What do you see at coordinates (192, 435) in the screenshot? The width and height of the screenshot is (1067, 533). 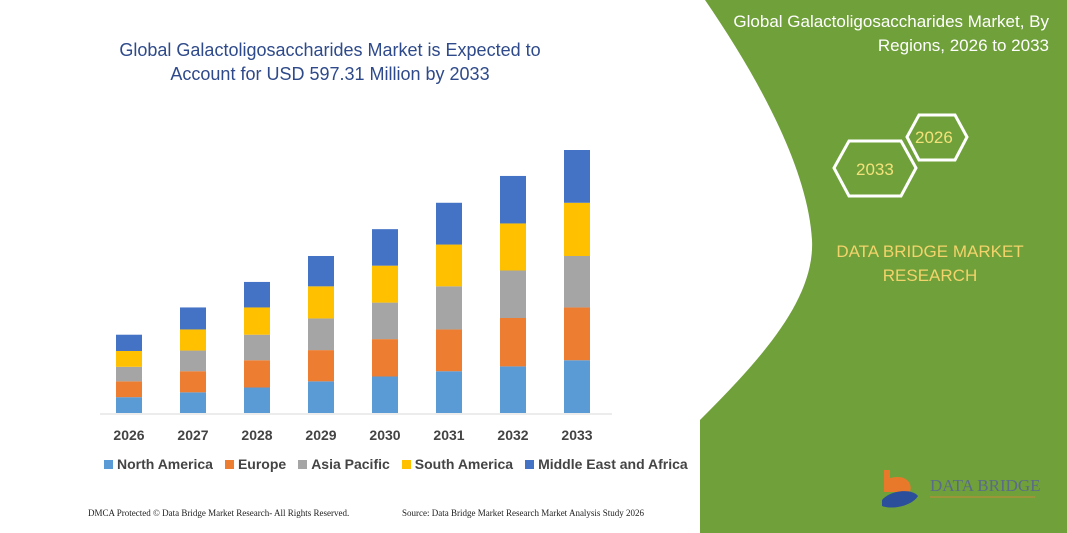 I see `x-tick-label: 2027` at bounding box center [192, 435].